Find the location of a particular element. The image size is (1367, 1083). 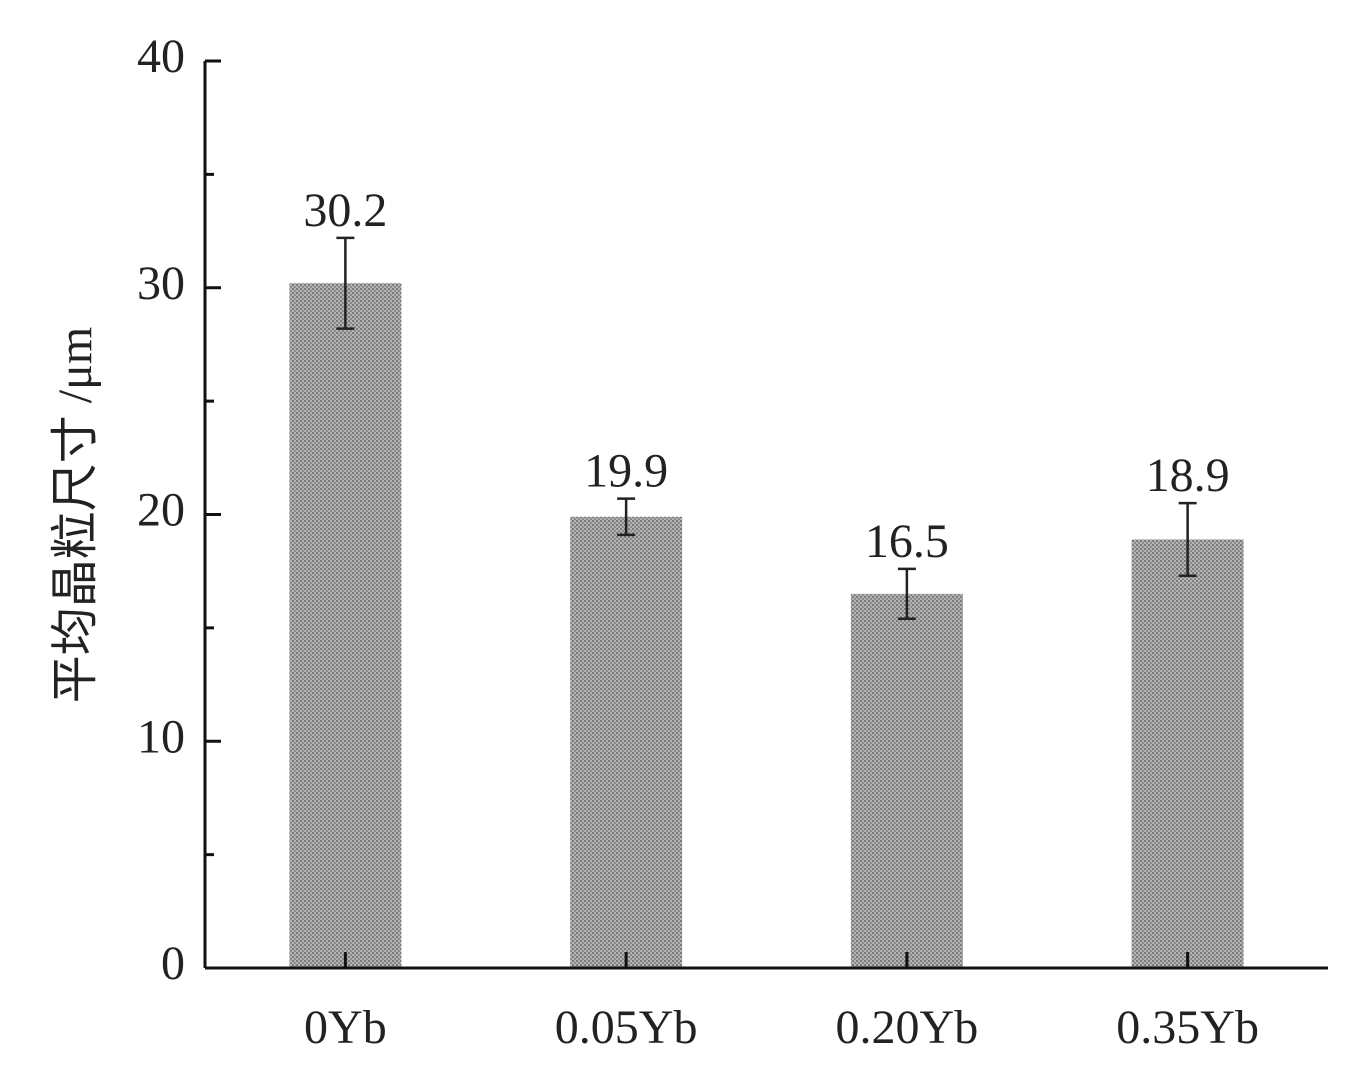

x-tick-label: 0.20Yb is located at coordinates (907, 1027).